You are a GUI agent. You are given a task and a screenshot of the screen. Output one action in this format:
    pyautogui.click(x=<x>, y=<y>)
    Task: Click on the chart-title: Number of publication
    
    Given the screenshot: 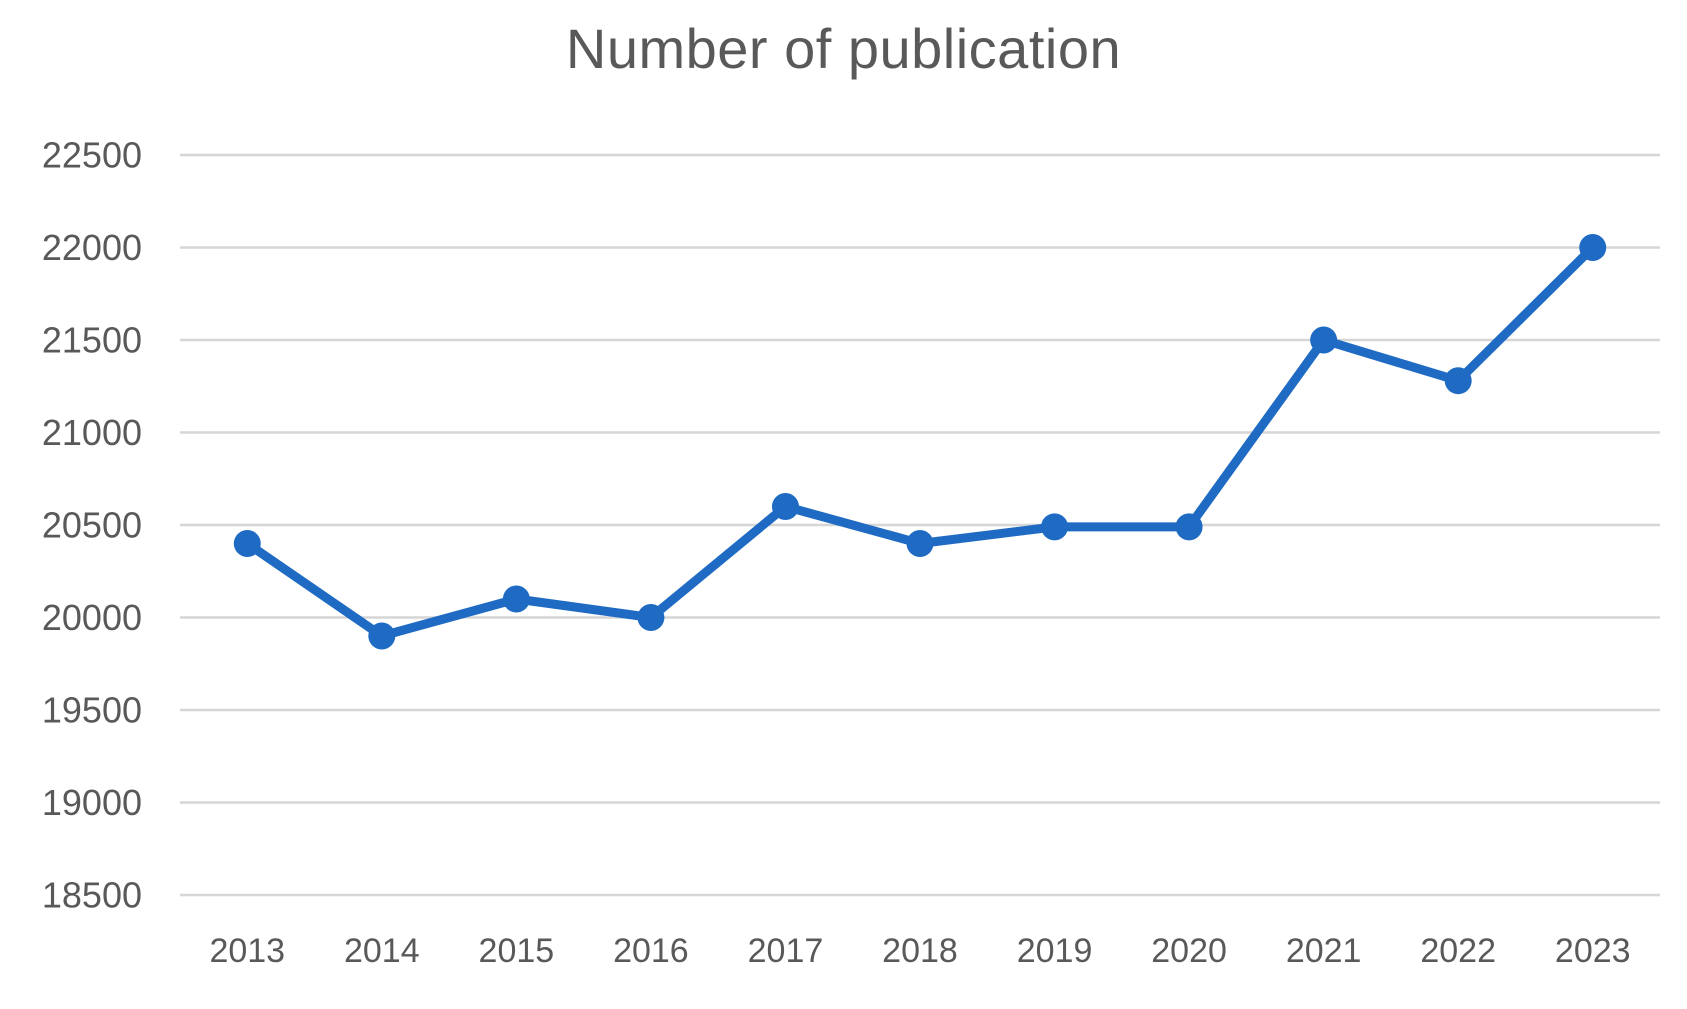 What is the action you would take?
    pyautogui.click(x=843, y=48)
    